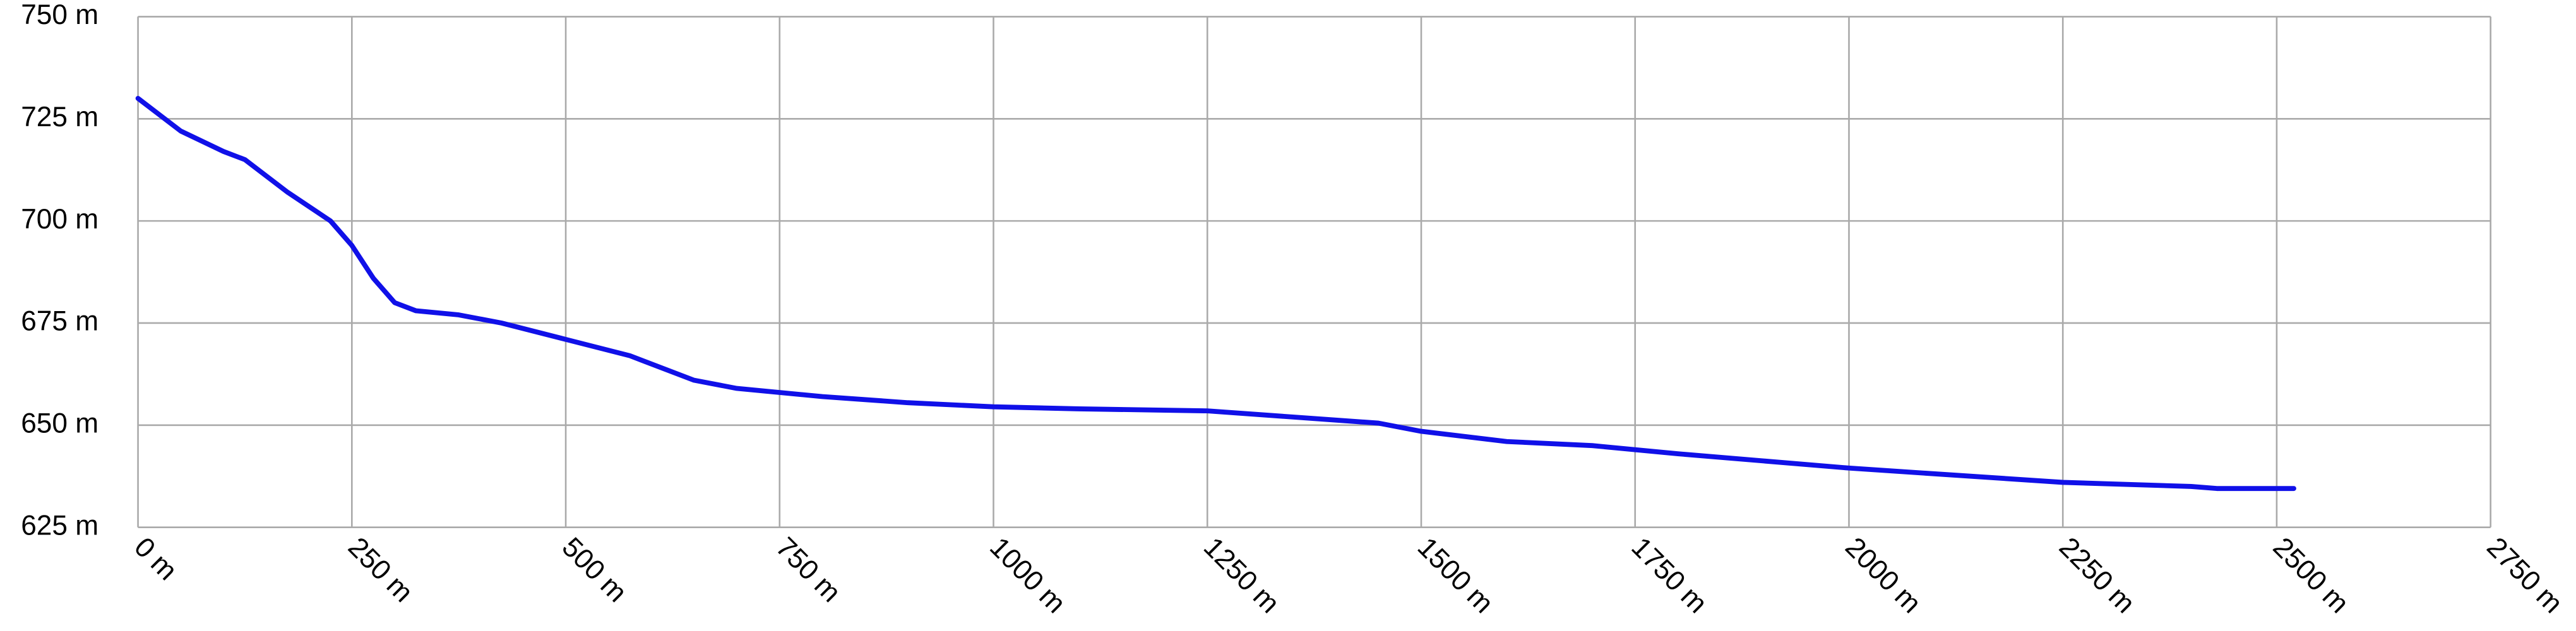 Image resolution: width=2576 pixels, height=631 pixels. I want to click on x-tick-label: 2000 m, so click(1883, 575).